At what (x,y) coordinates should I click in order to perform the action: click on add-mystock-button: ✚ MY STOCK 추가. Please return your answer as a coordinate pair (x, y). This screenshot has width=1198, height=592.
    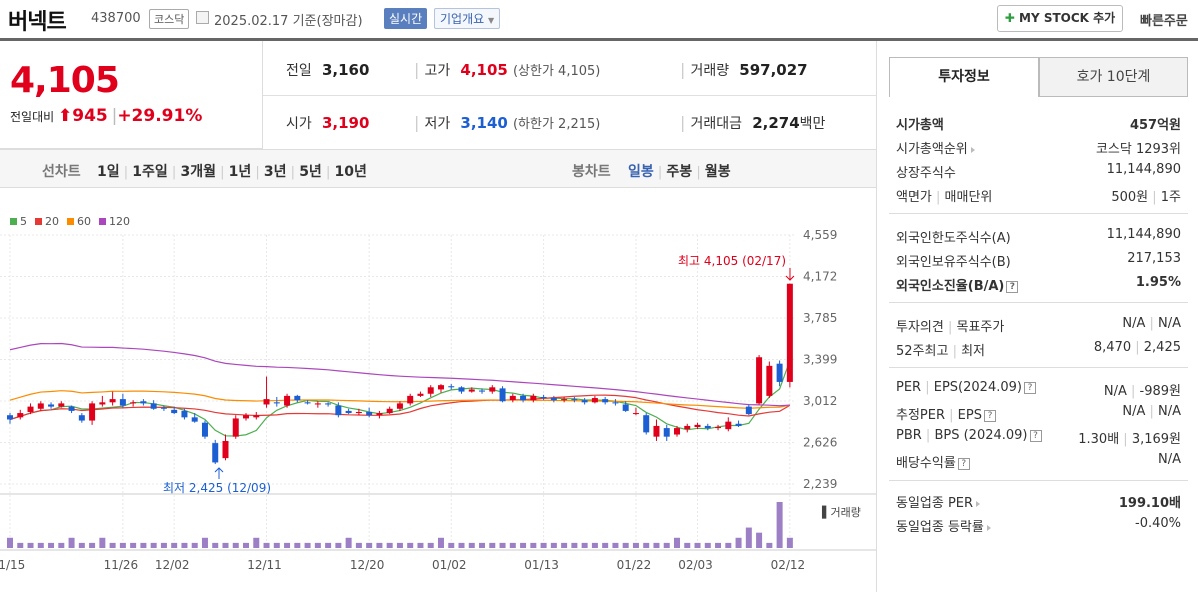
    Looking at the image, I should click on (1060, 18).